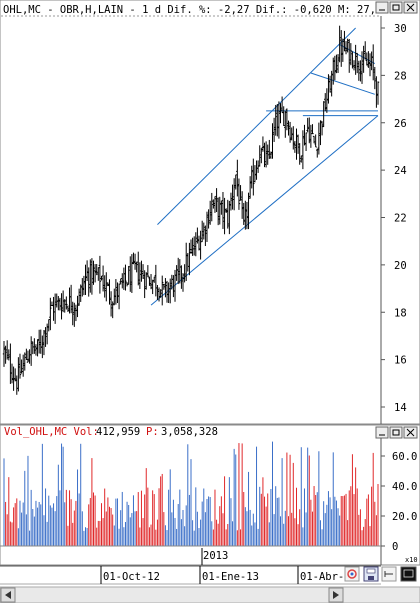 This screenshot has width=420, height=603. I want to click on price-y-axis: 30 28 26 24 22 20 18 16 14, so click(394, 218).